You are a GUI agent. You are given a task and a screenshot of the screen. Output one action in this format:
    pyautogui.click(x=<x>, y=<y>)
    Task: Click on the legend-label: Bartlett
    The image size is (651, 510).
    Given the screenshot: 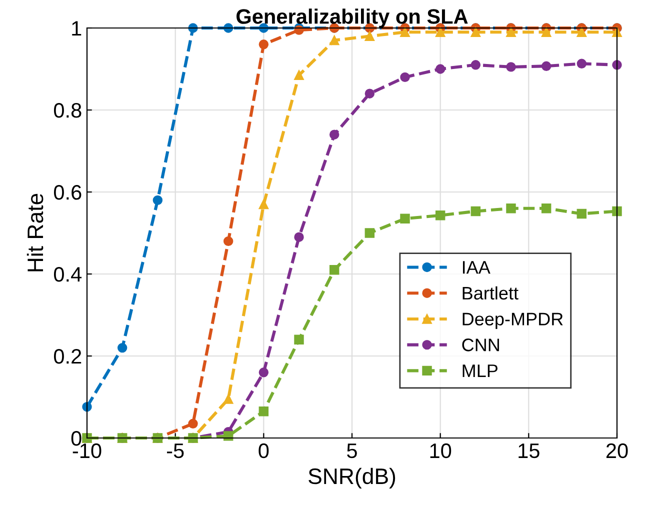 What is the action you would take?
    pyautogui.click(x=490, y=293)
    